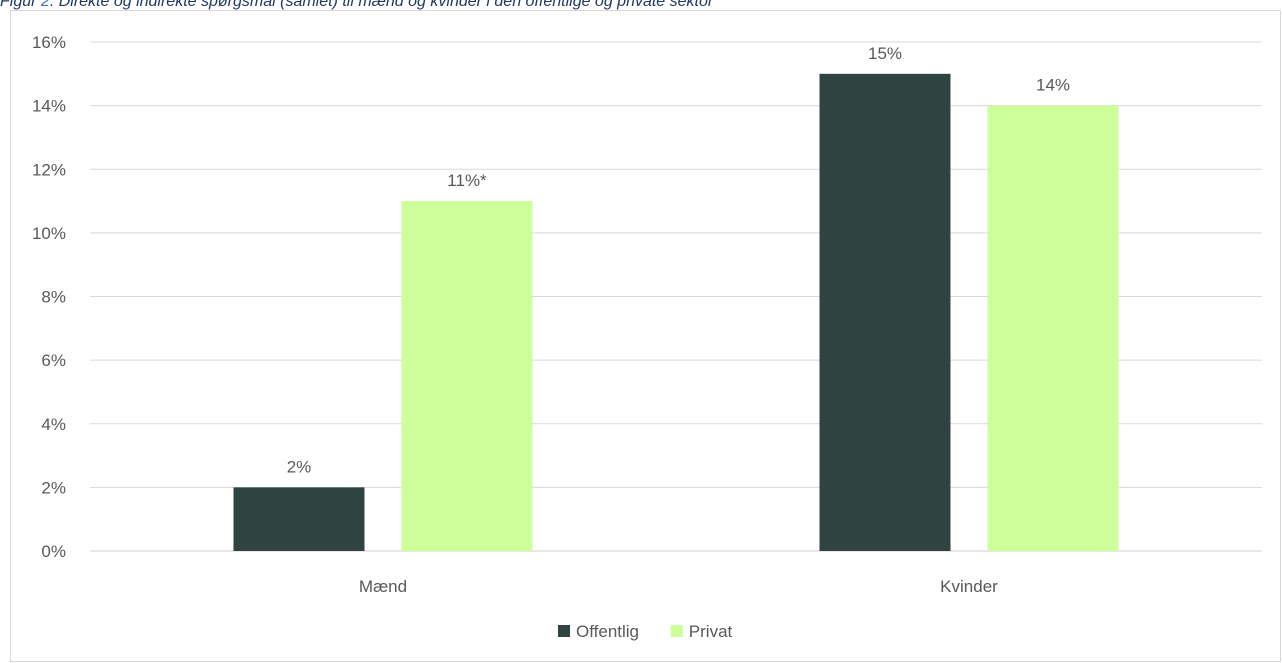  What do you see at coordinates (711, 631) in the screenshot?
I see `legend-label-privat: Privat` at bounding box center [711, 631].